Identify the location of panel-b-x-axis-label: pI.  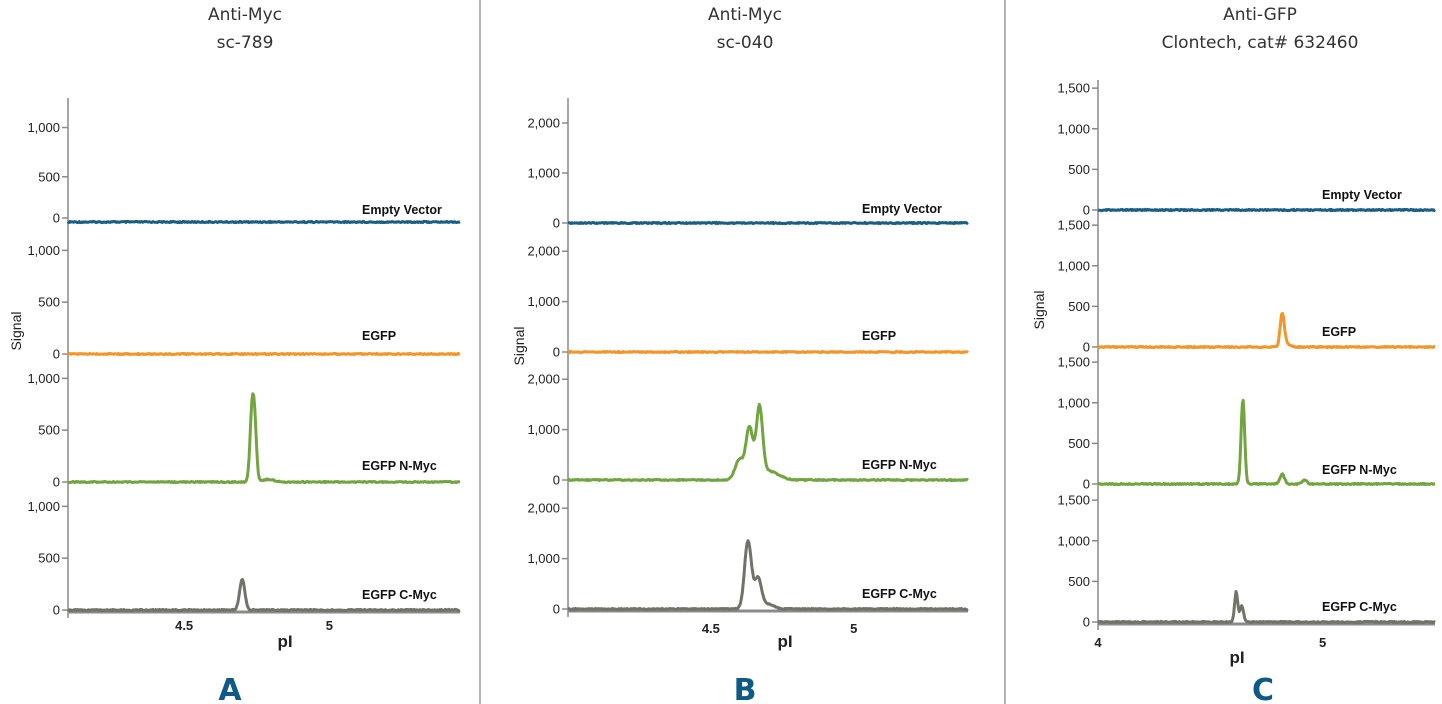
(784, 641).